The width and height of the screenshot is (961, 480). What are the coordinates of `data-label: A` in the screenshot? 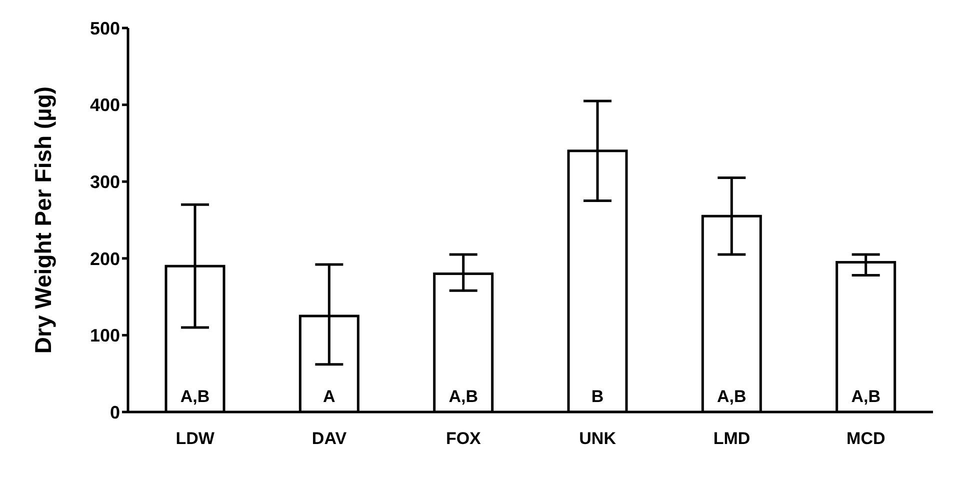 It's located at (329, 396).